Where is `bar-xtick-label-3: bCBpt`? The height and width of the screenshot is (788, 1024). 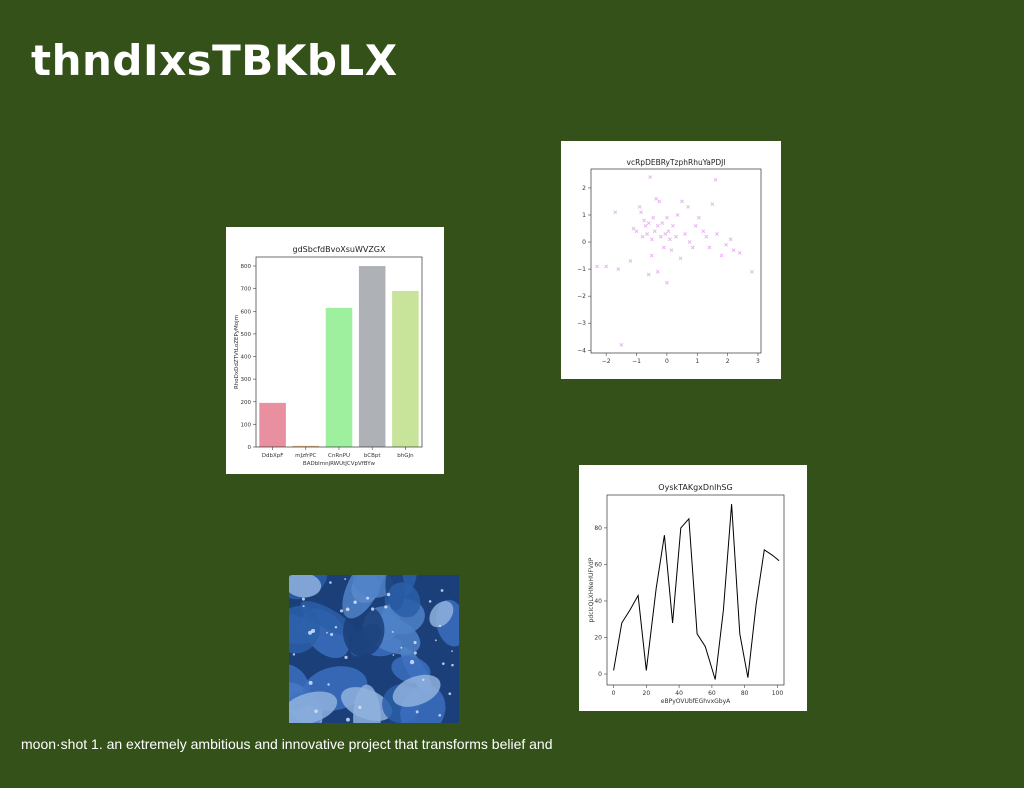 bar-xtick-label-3: bCBpt is located at coordinates (373, 456).